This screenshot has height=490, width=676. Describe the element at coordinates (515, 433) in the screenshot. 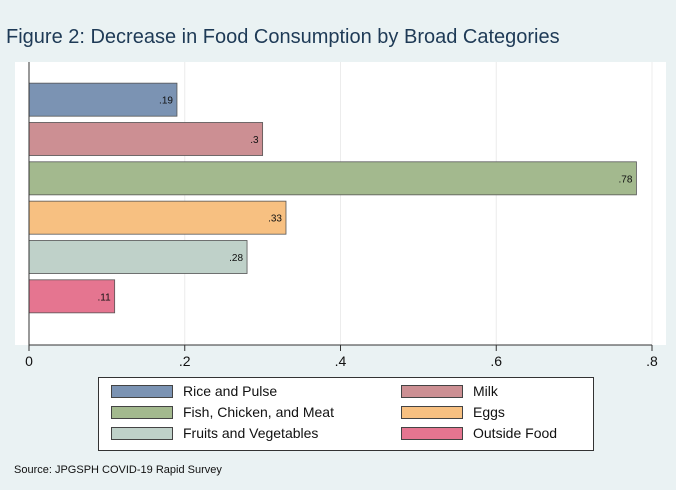

I see `legend-label: Outside Food` at that location.